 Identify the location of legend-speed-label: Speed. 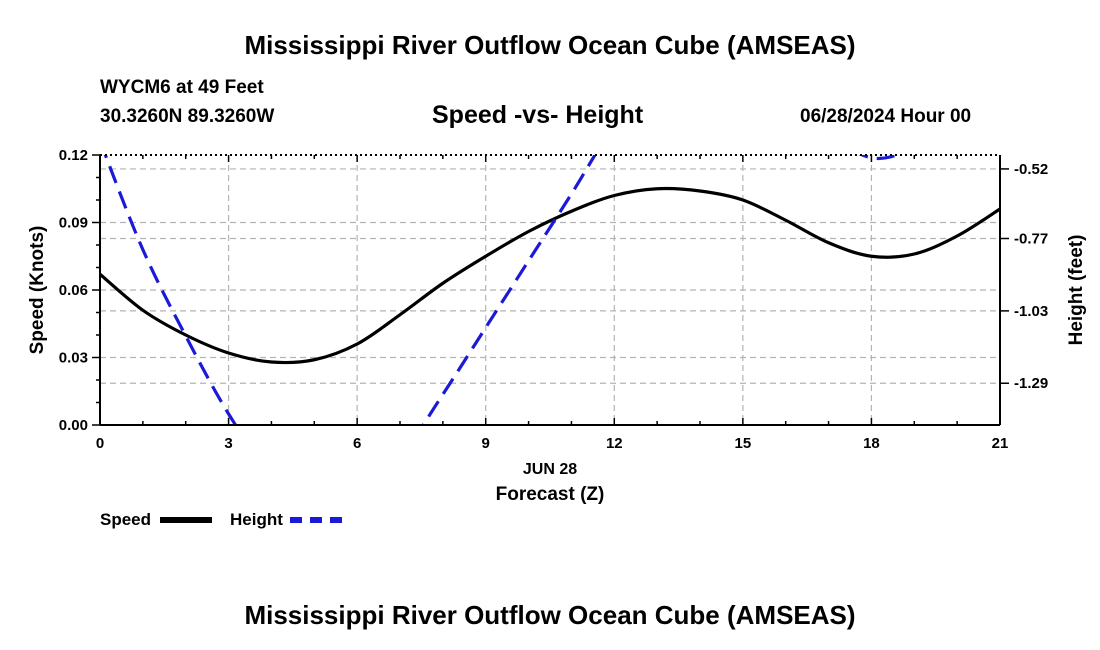
(126, 519).